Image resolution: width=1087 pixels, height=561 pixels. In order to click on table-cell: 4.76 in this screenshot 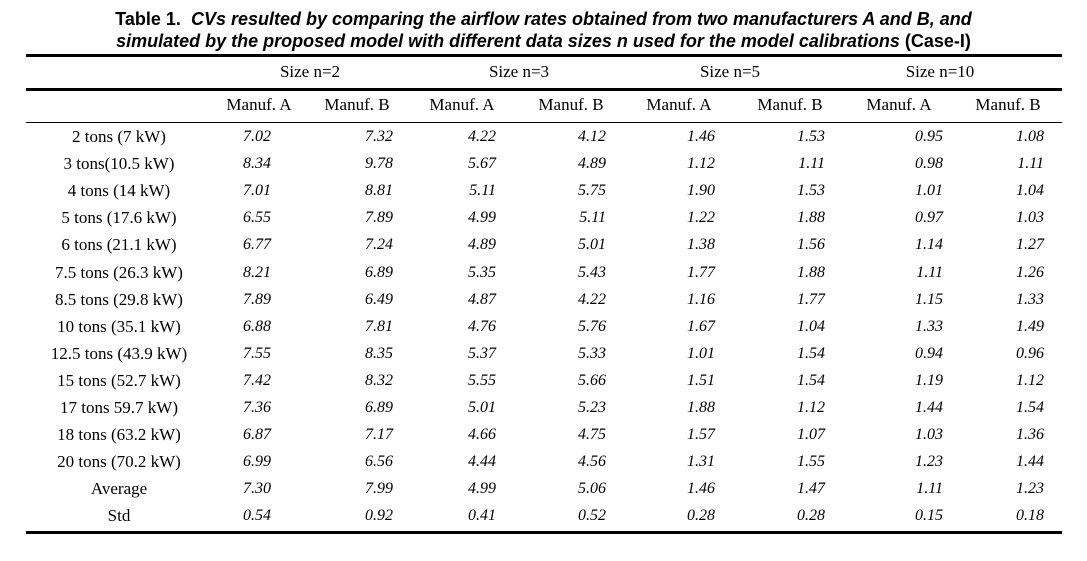, I will do `click(482, 326)`.